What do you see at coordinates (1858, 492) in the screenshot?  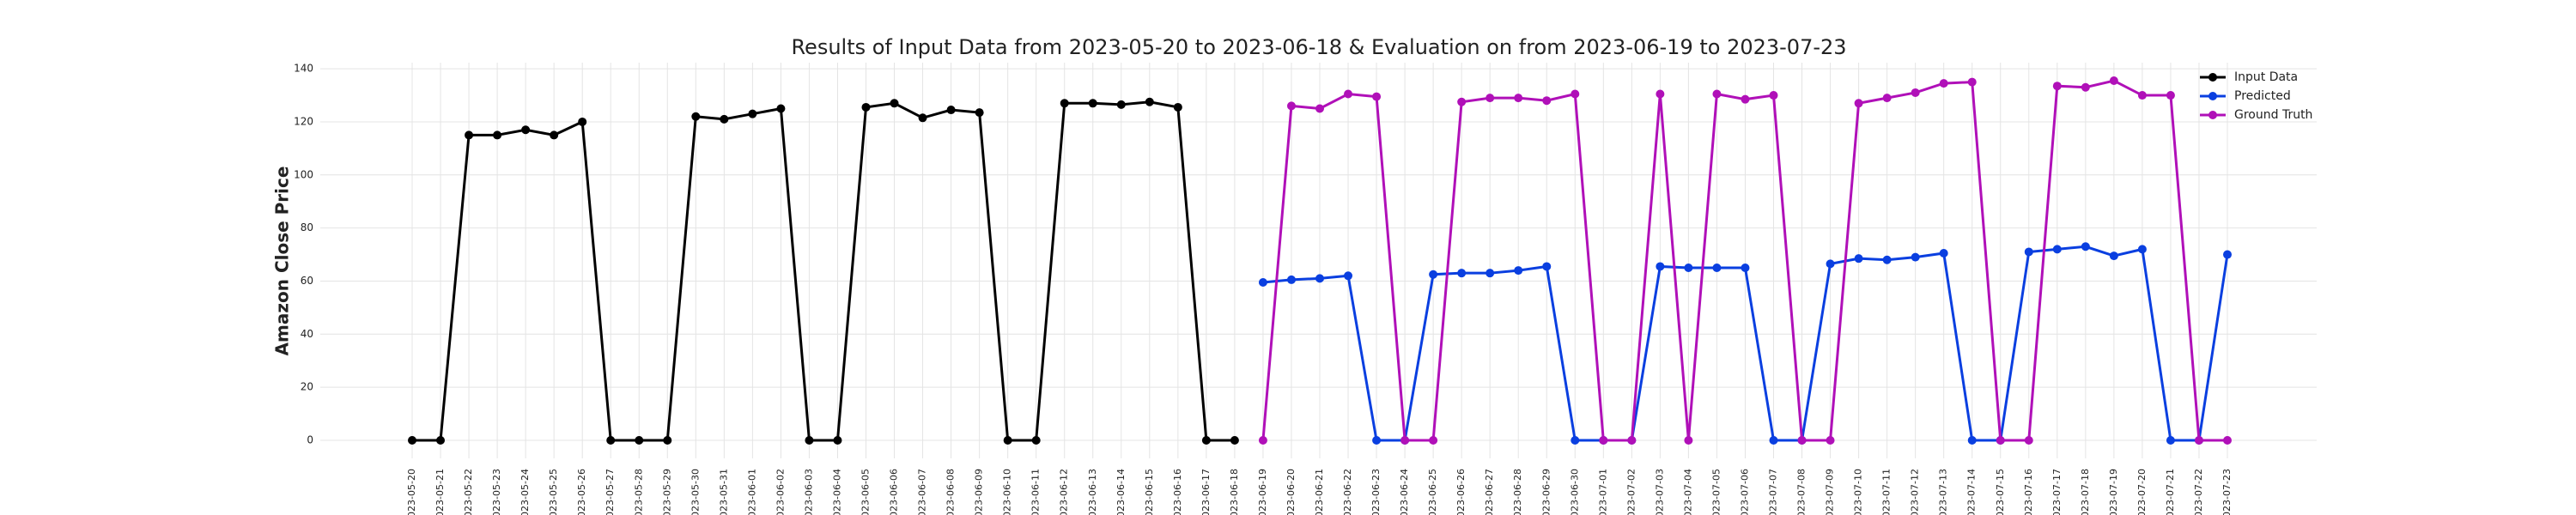 I see `x-tick-label: 2023-07-10` at bounding box center [1858, 492].